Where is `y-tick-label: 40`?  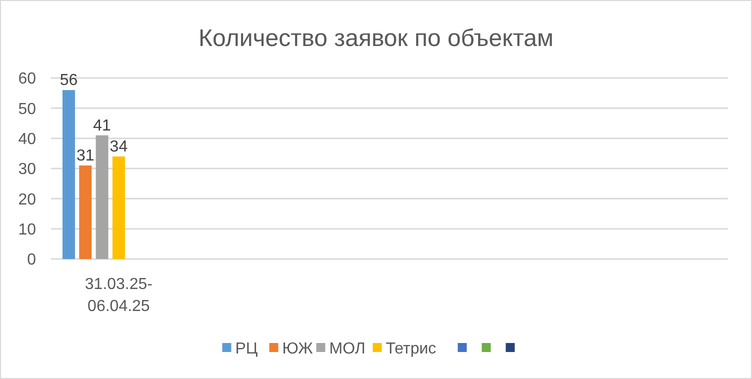
y-tick-label: 40 is located at coordinates (27, 139).